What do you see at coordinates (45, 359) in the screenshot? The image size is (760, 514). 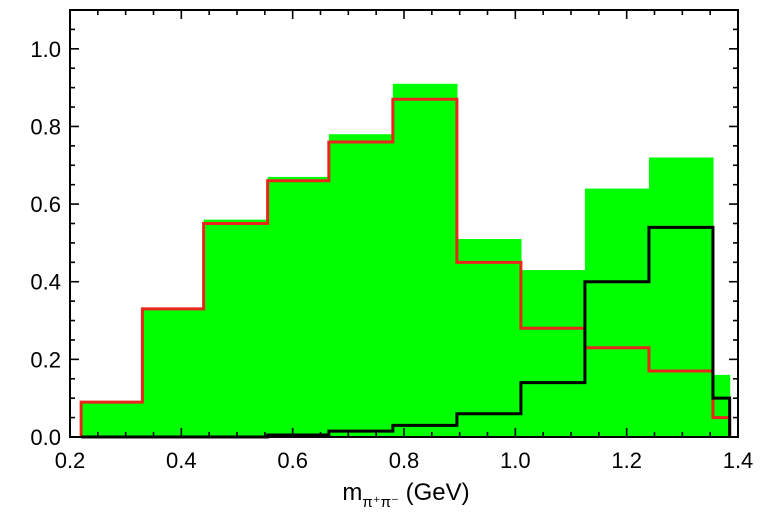 I see `y-tick-label: 0.2` at bounding box center [45, 359].